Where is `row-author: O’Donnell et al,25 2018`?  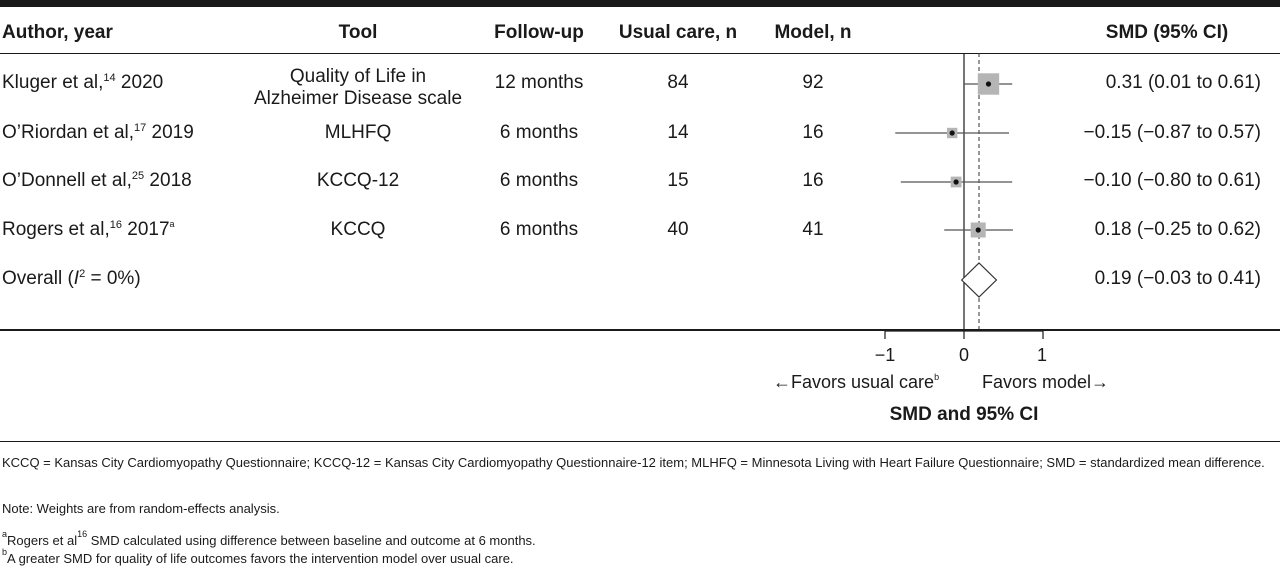
row-author: O’Donnell et al,25 2018 is located at coordinates (97, 180).